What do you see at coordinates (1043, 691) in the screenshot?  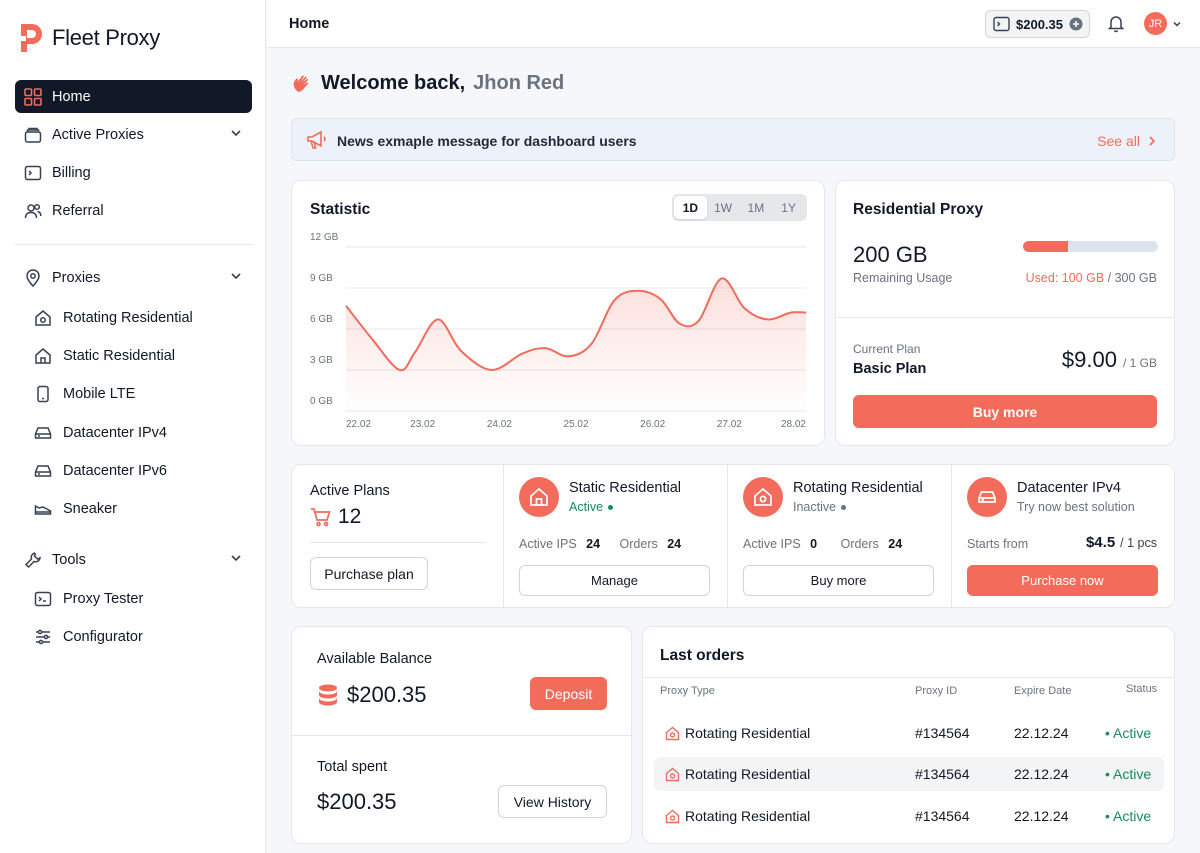 I see `column-header-expire-date: Expire Date` at bounding box center [1043, 691].